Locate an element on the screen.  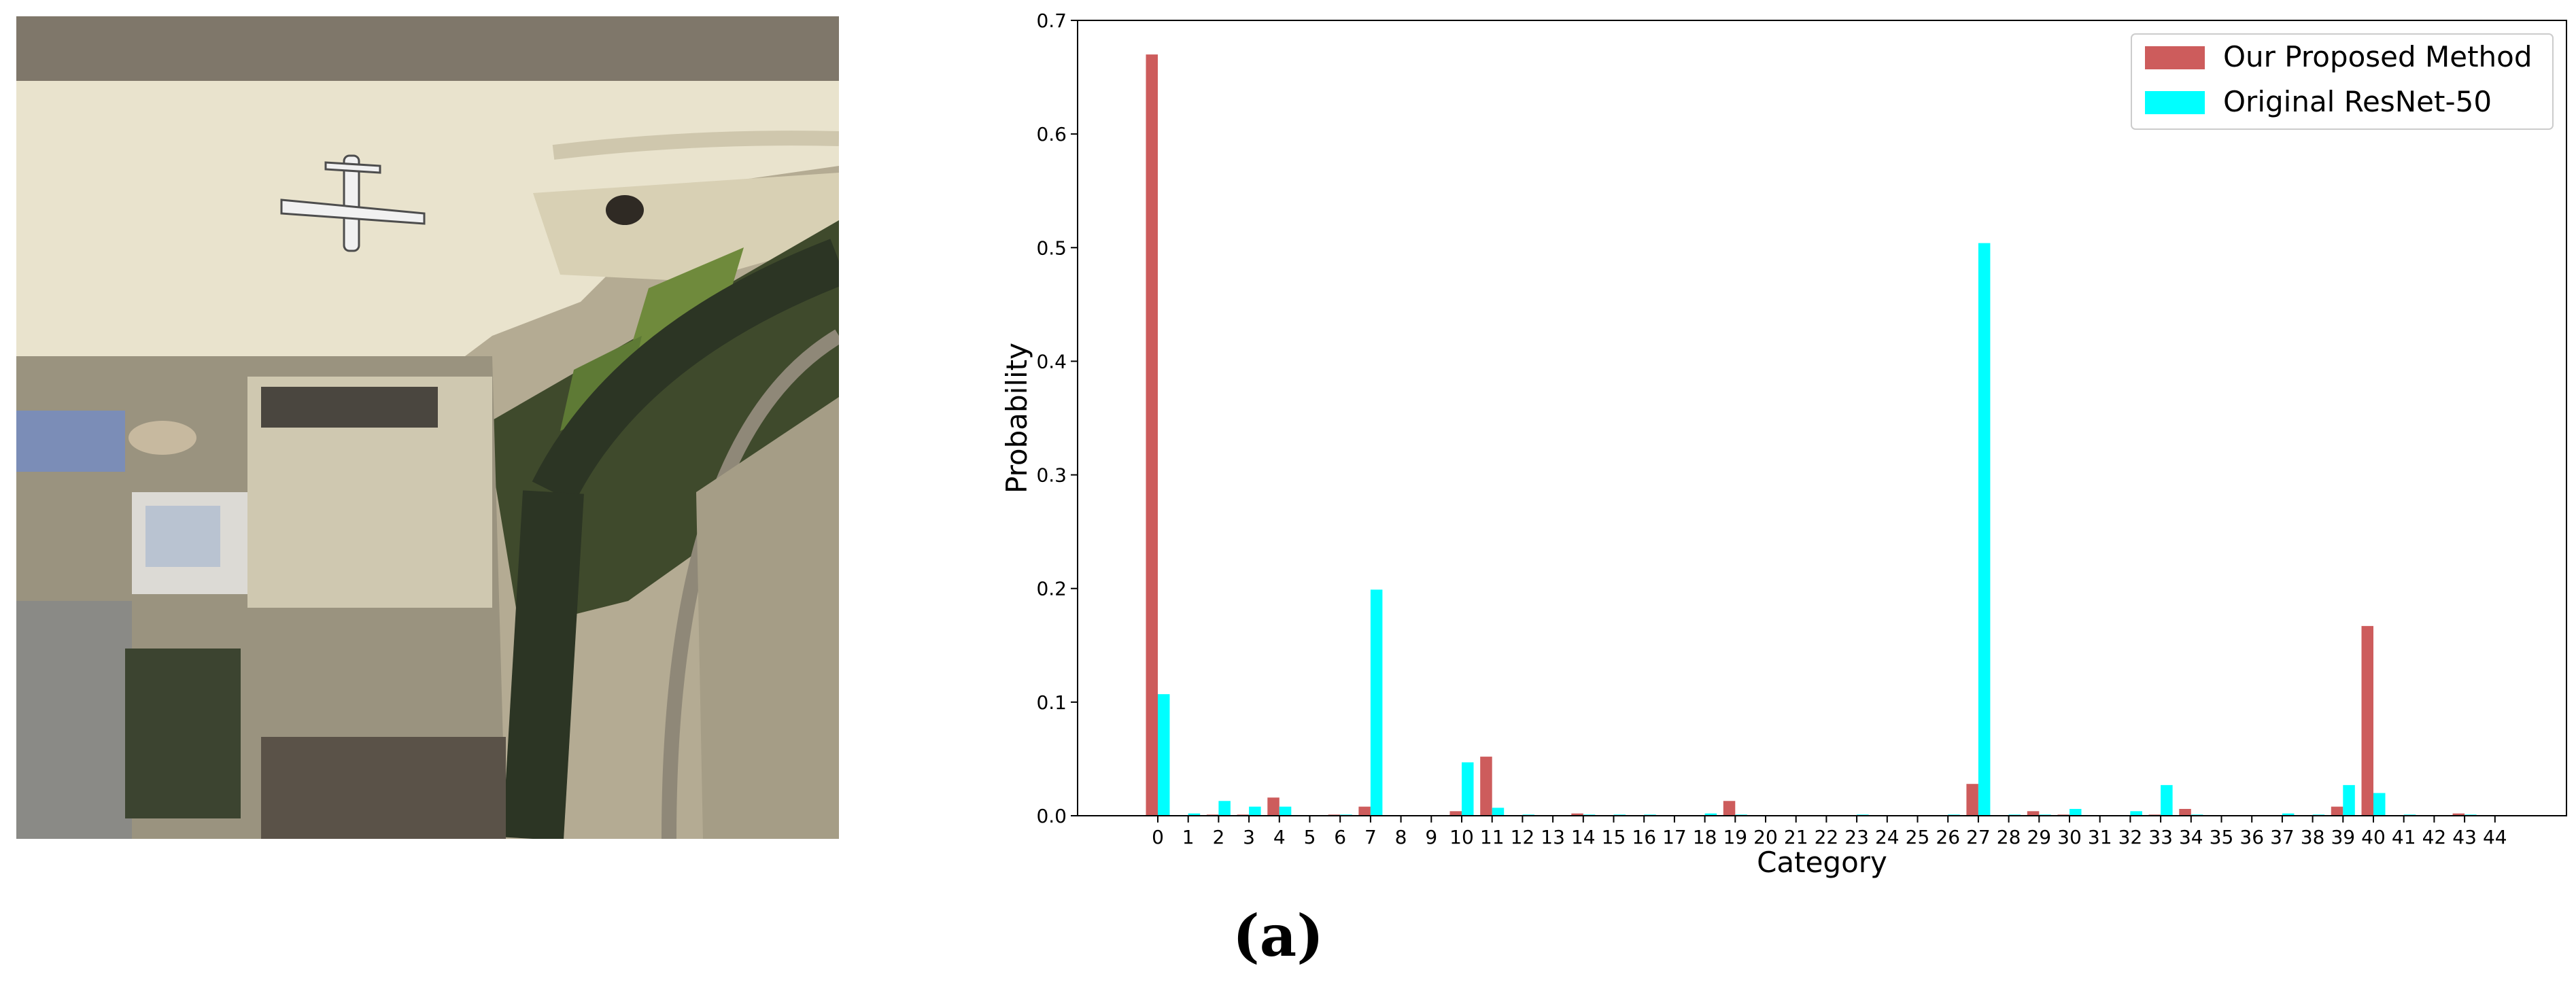
x-tick-label: 32 is located at coordinates (2130, 837).